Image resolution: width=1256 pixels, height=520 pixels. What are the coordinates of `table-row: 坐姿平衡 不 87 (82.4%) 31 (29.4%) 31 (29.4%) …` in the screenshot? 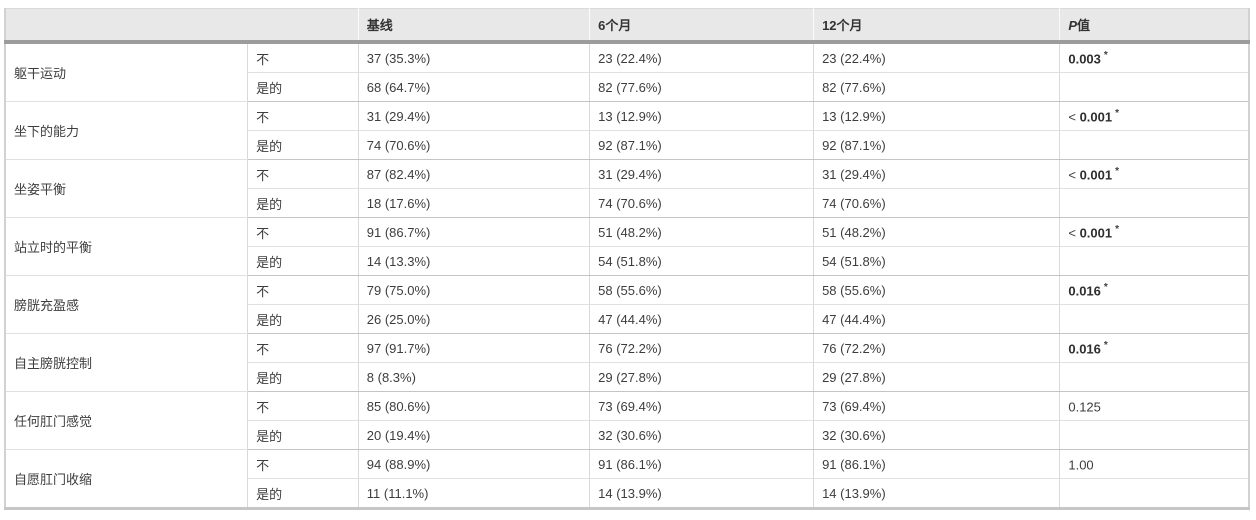 It's located at (627, 188).